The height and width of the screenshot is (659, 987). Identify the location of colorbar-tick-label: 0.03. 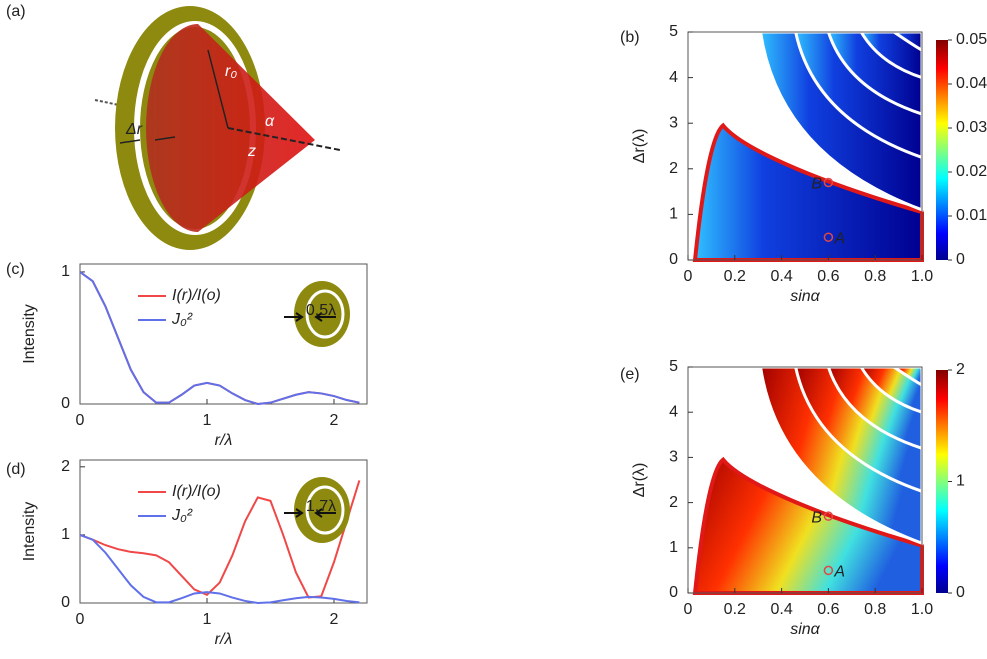
(971, 127).